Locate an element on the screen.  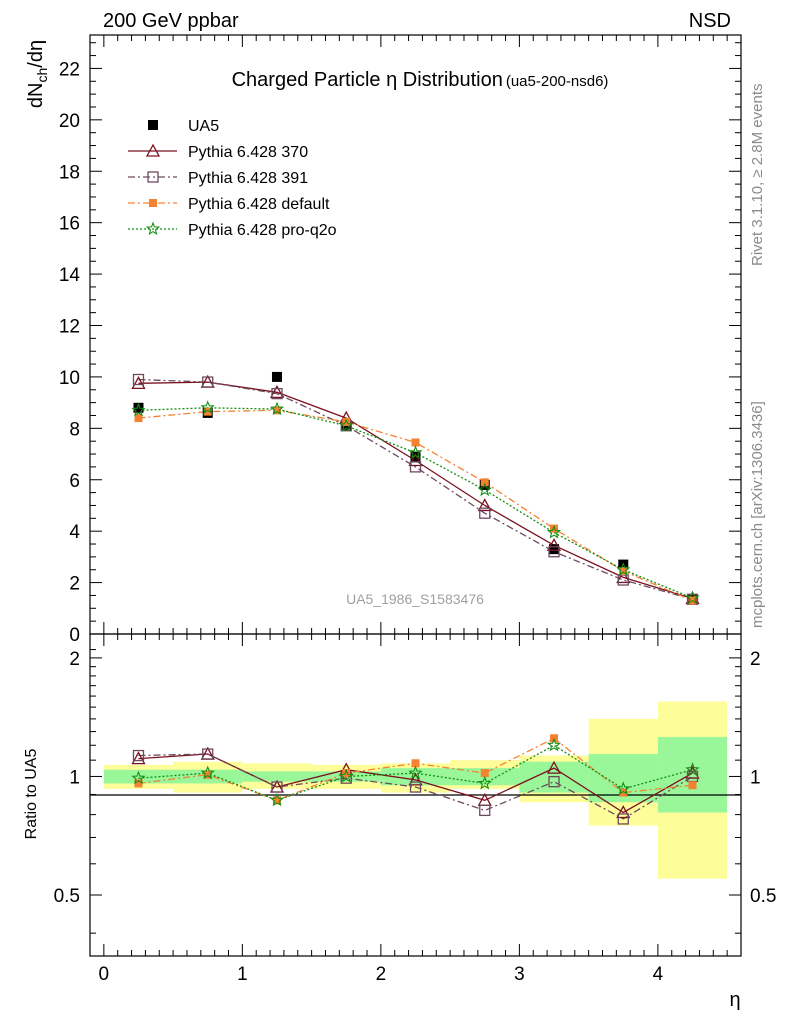
ratio-y-tick-label: 0.5 is located at coordinates (67, 896).